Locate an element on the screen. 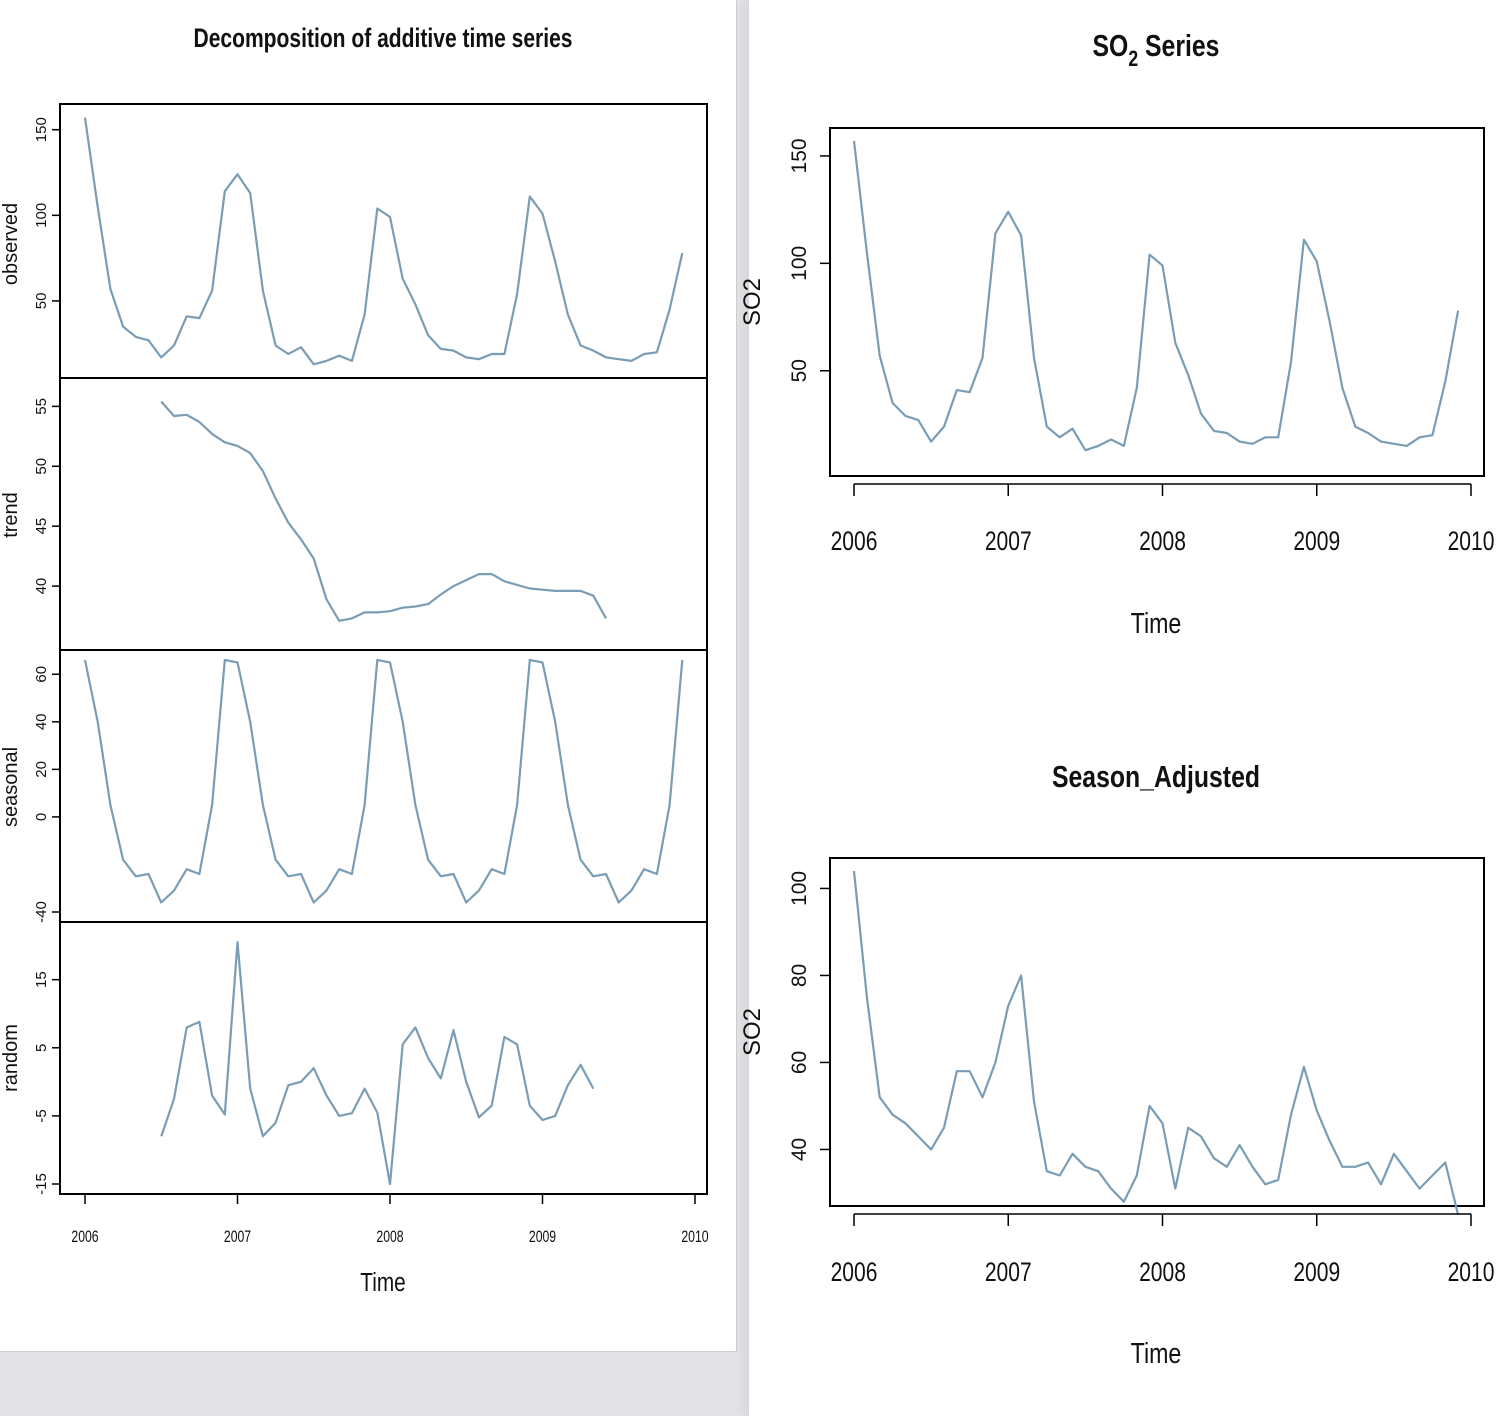  decomposition-title: Decomposition of additive time series is located at coordinates (382, 39).